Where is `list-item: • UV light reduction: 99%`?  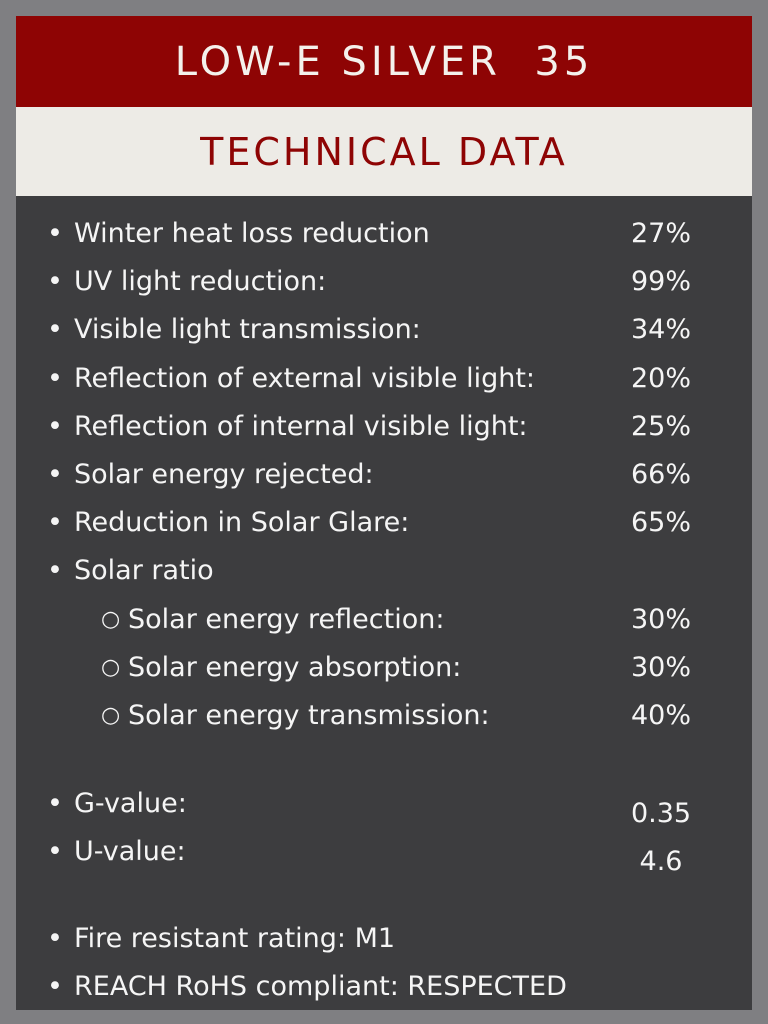
list-item: • UV light reduction: 99% is located at coordinates (384, 282).